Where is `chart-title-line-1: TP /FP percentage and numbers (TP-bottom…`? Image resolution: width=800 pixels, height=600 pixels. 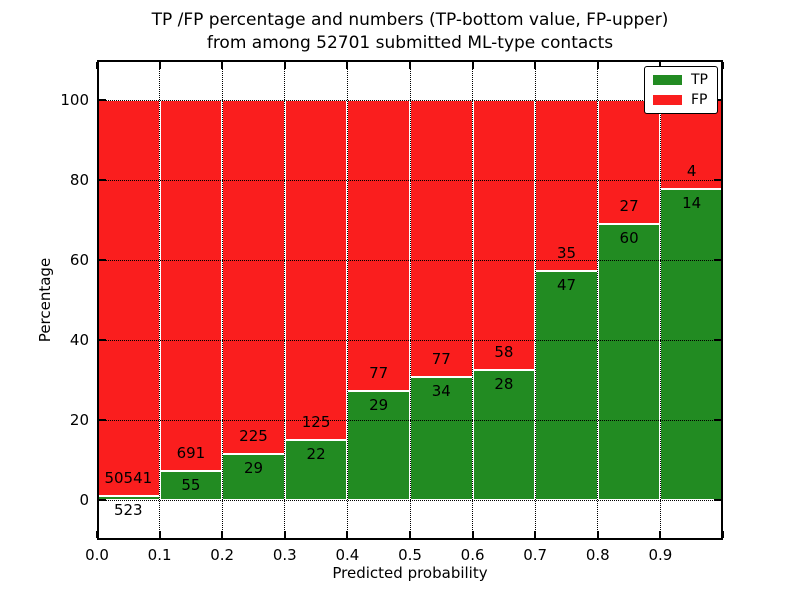
chart-title-line-1: TP /FP percentage and numbers (TP-bottom… is located at coordinates (410, 20).